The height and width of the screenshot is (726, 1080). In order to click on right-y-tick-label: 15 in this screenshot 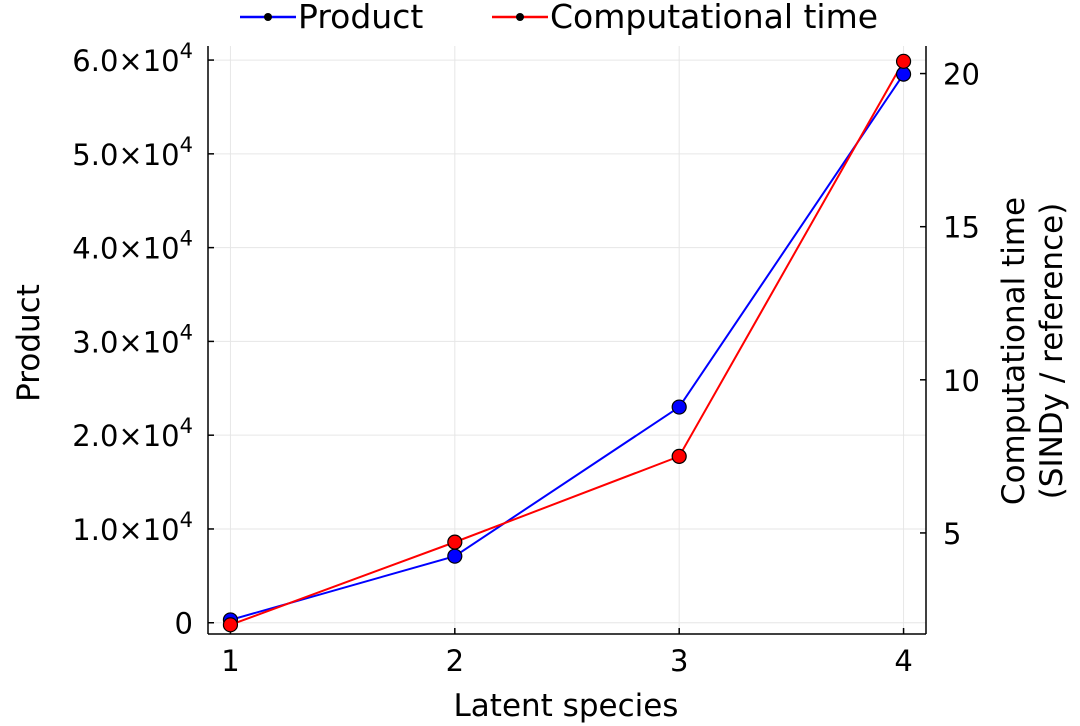, I will do `click(961, 228)`.